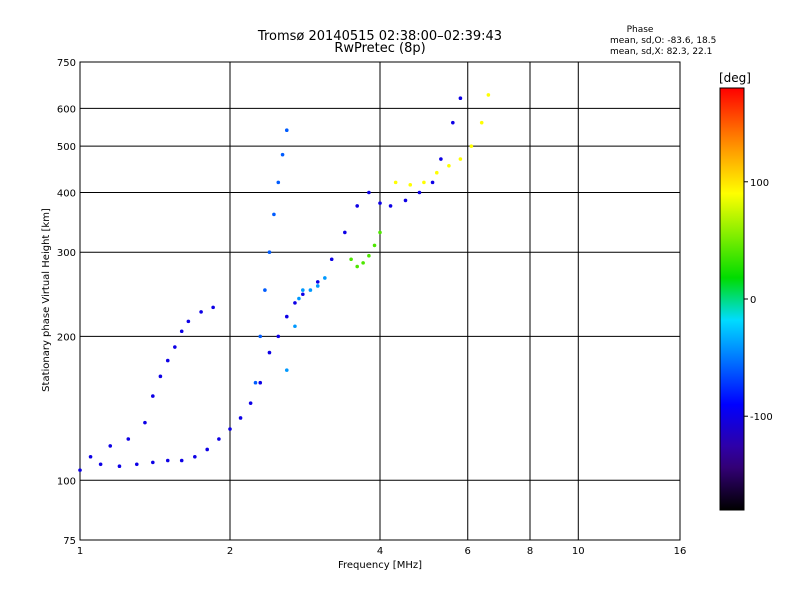 This screenshot has width=800, height=600. I want to click on chart-title: Tromsø 20140515 02:38:00–02:39:43, so click(379, 36).